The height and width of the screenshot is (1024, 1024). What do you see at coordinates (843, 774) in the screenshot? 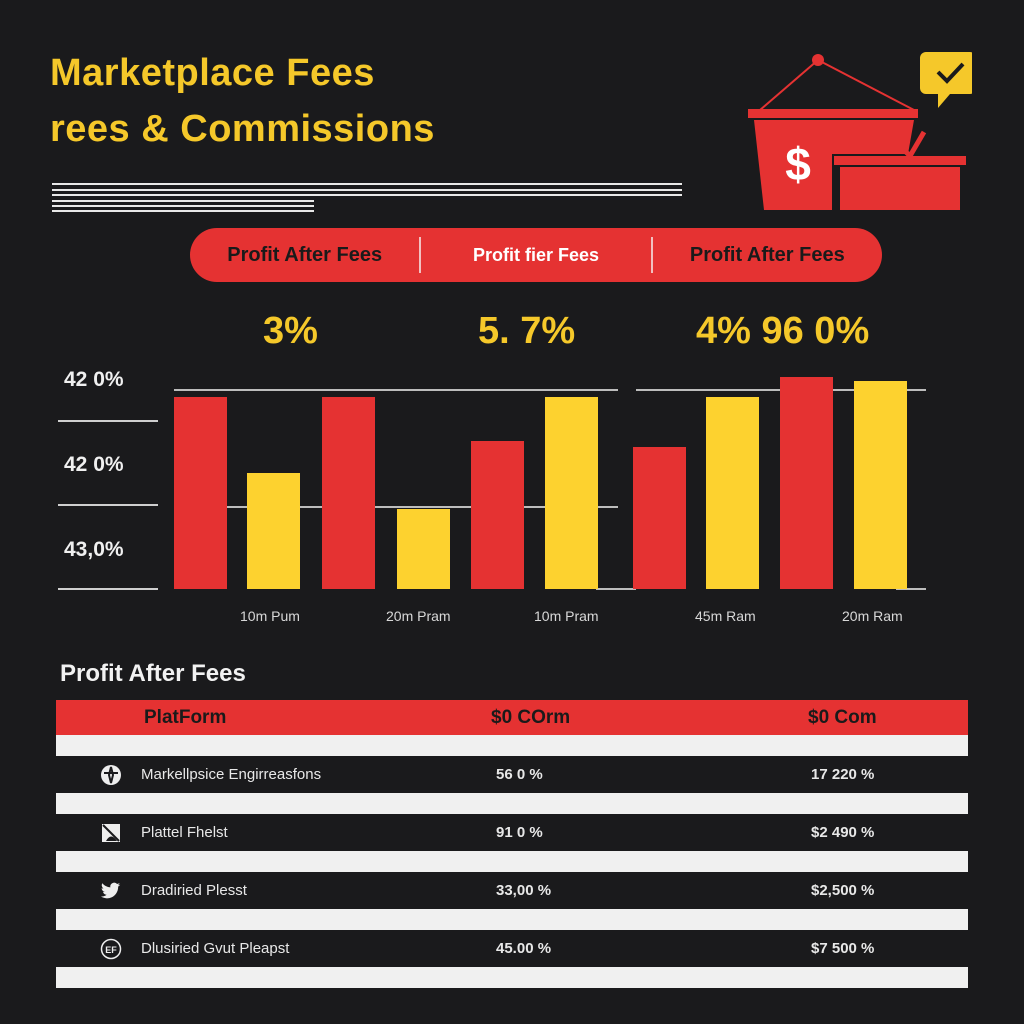
I see `cell-value: 17 220 %` at bounding box center [843, 774].